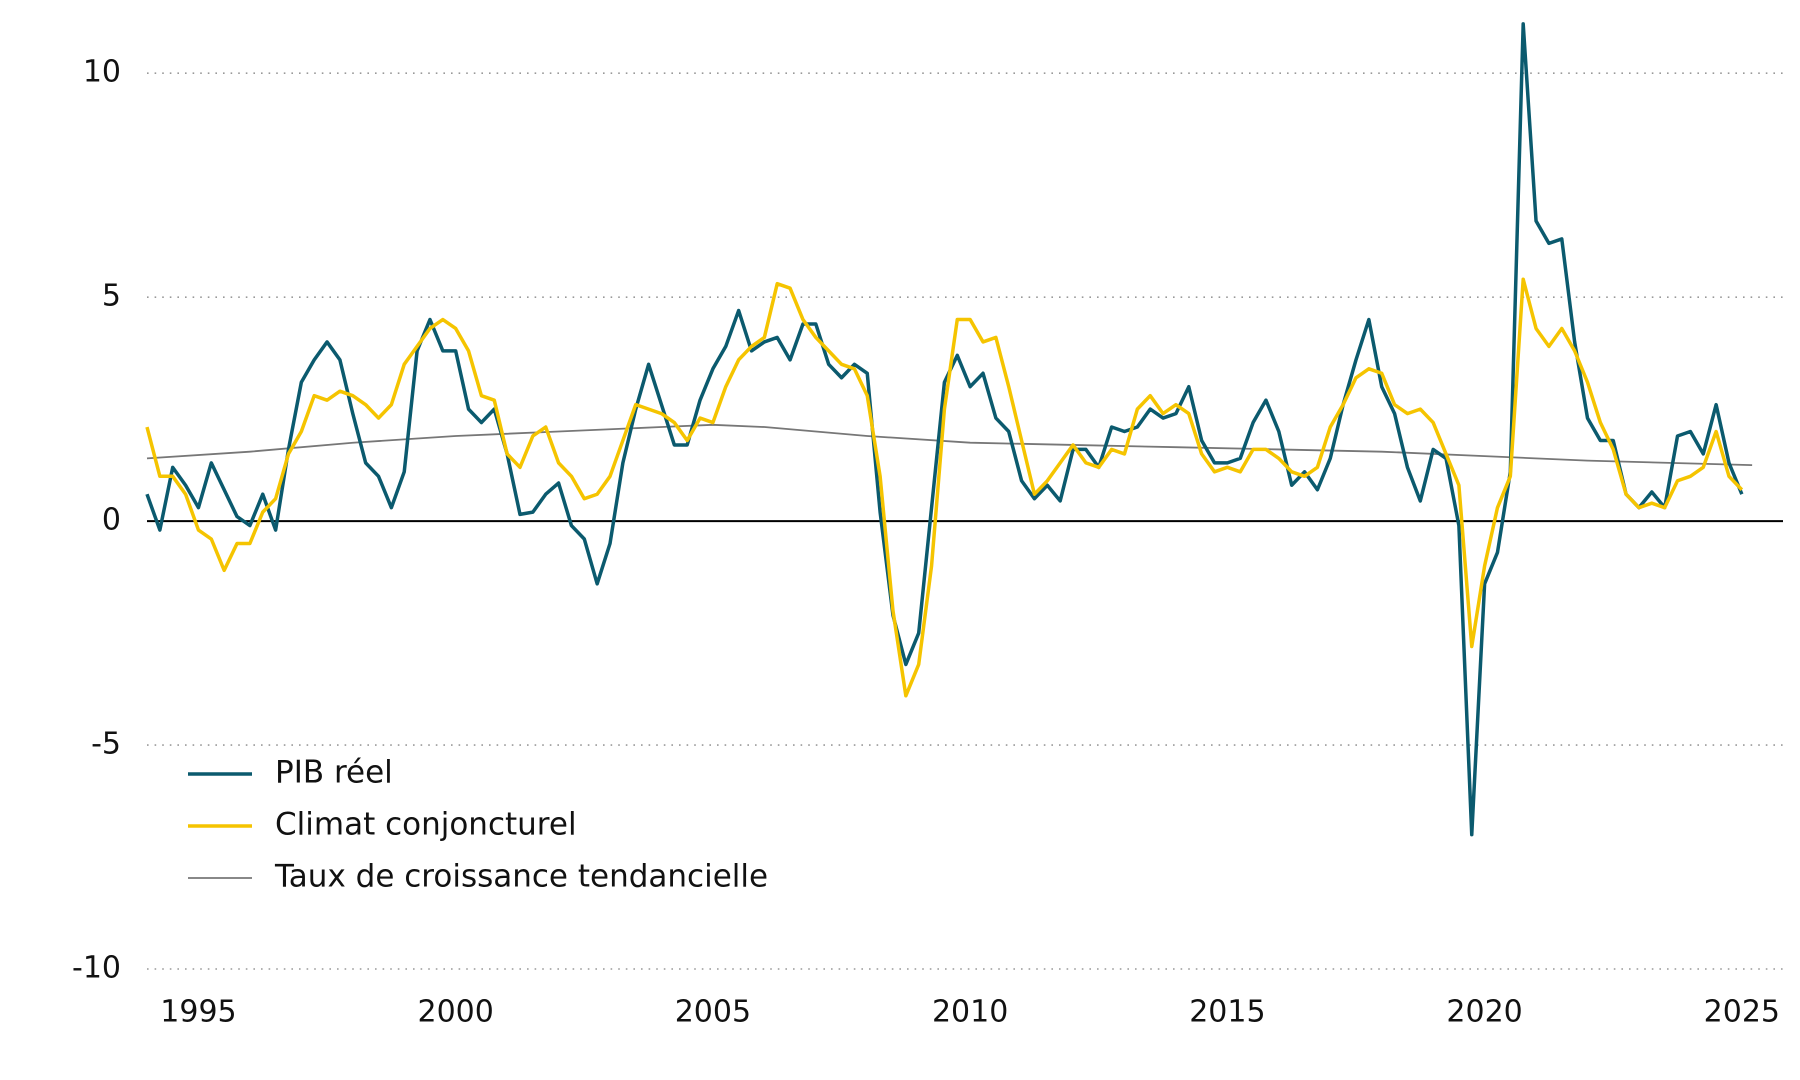 The image size is (1800, 1080). I want to click on legend-label: PIB réel, so click(334, 773).